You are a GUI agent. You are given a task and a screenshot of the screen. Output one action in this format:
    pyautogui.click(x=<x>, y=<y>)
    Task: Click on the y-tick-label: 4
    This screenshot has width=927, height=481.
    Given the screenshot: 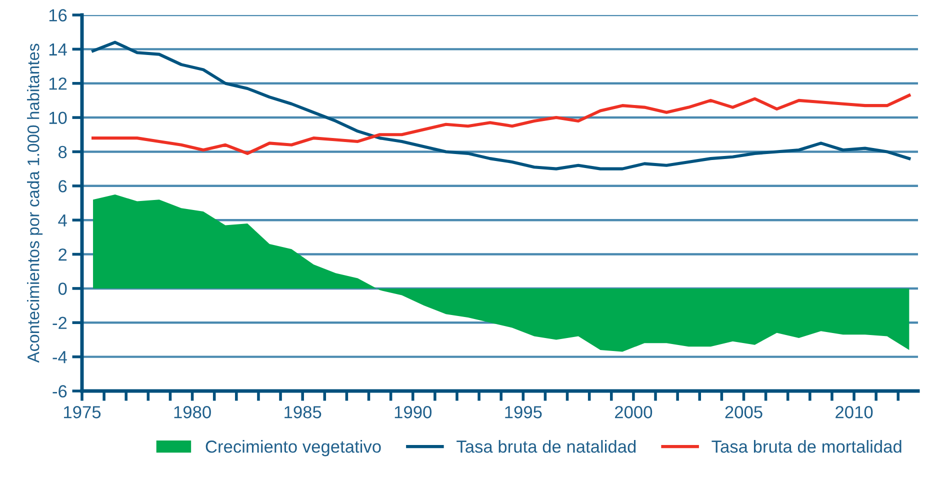 What is the action you would take?
    pyautogui.click(x=62, y=220)
    